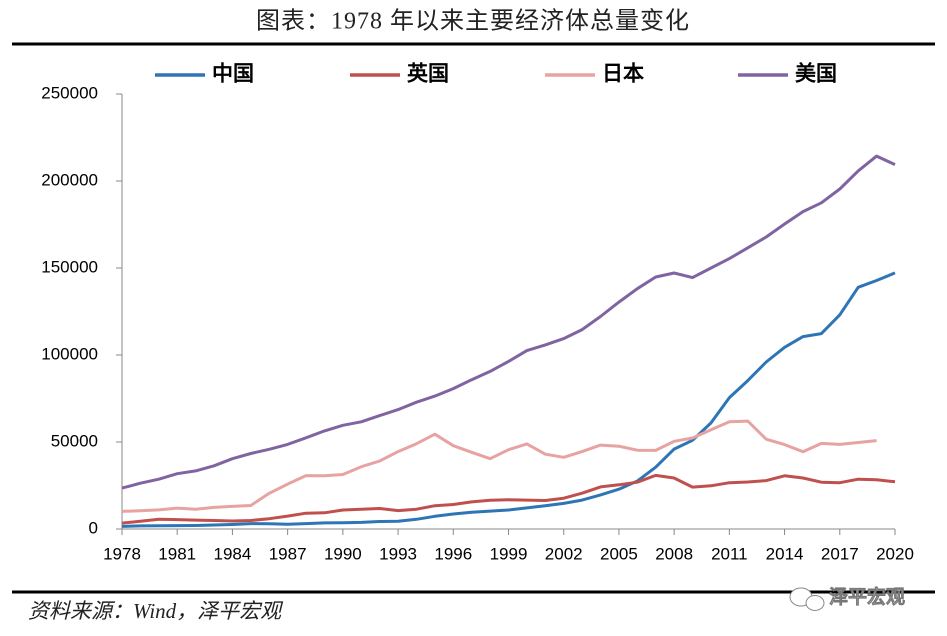 The height and width of the screenshot is (636, 947). Describe the element at coordinates (69, 266) in the screenshot. I see `y-tick-label: 150000` at that location.